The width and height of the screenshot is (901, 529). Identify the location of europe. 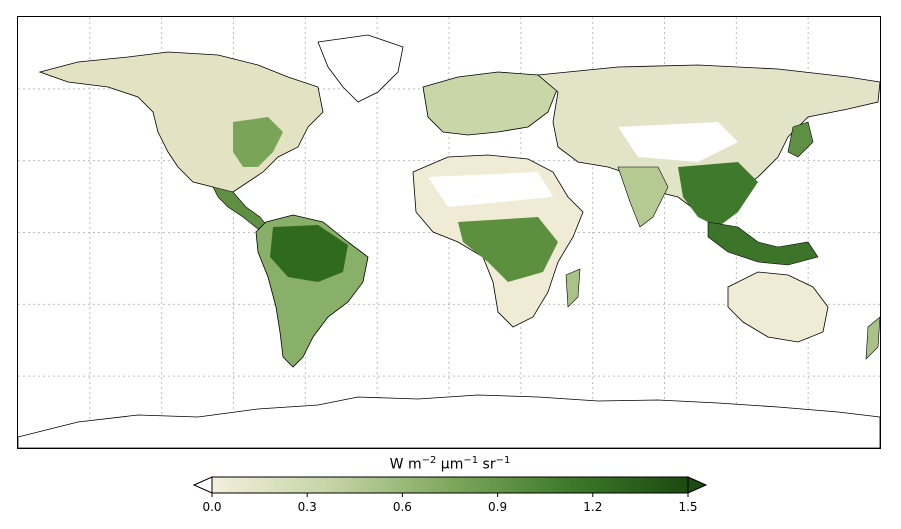
(490, 103).